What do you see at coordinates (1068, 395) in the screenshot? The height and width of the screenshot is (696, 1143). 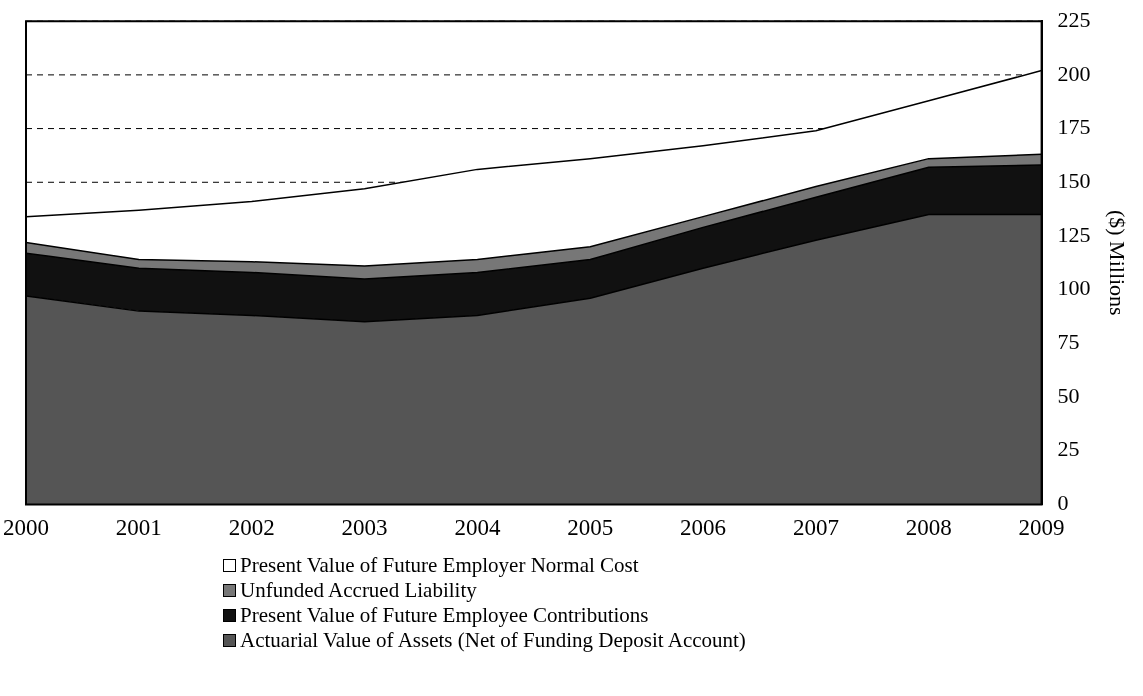 I see `y-tick-label: 50` at bounding box center [1068, 395].